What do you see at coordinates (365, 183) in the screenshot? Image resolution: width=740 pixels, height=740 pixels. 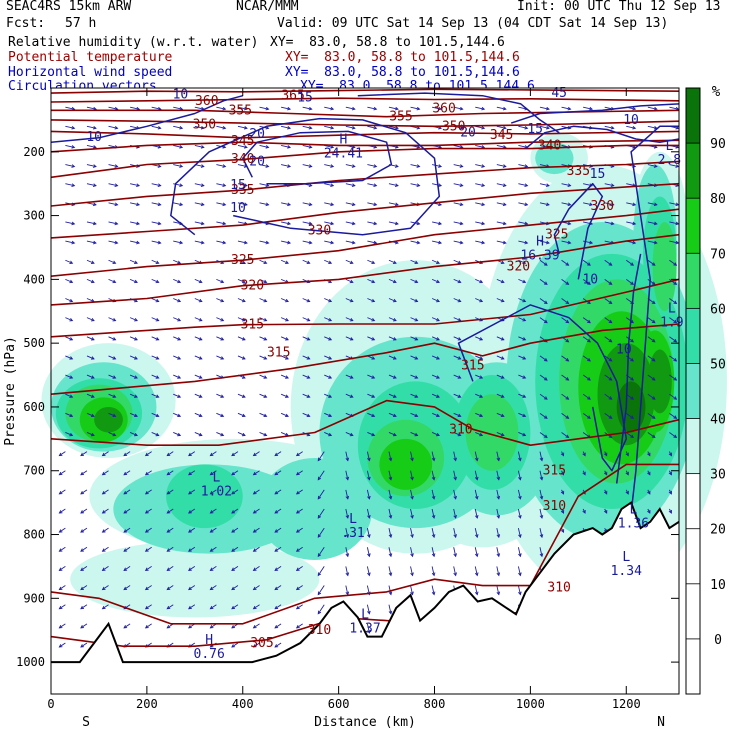 I see `theta-contour` at bounding box center [365, 183].